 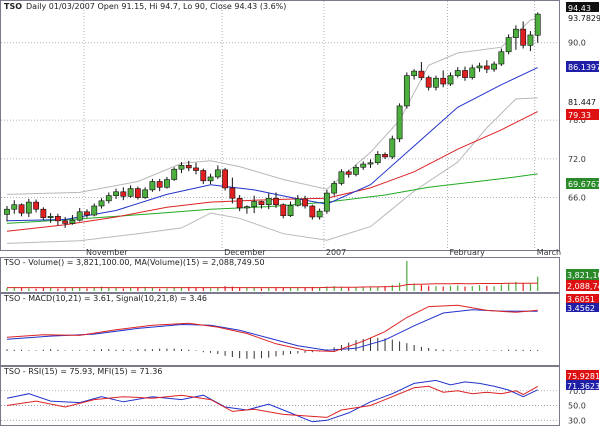 I want to click on price-tag-value: 93.7829, so click(x=584, y=18).